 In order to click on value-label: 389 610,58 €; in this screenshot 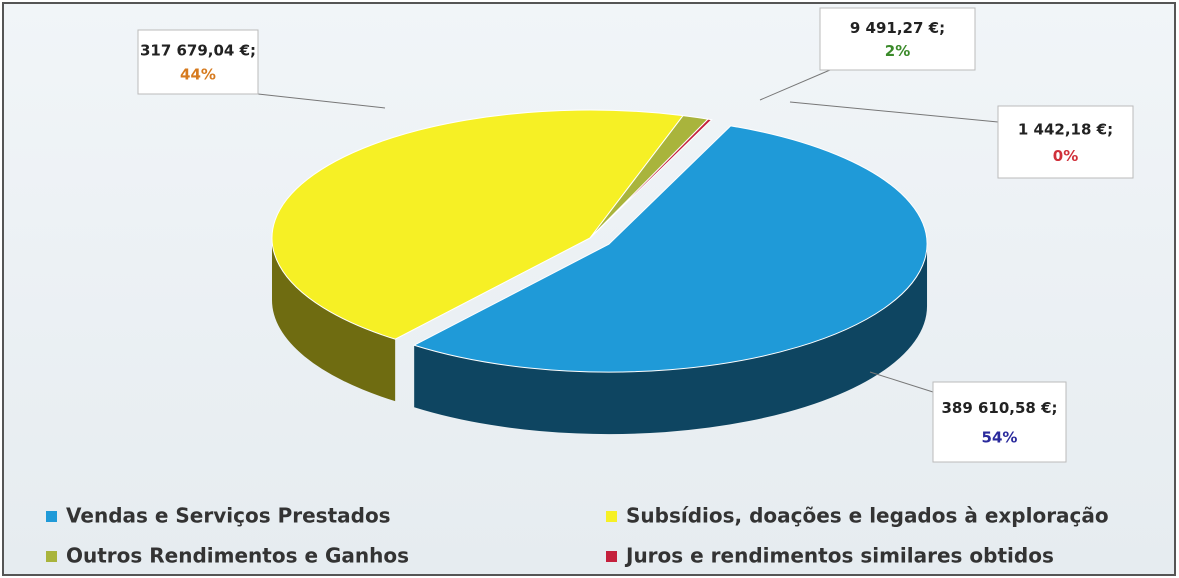, I will do `click(999, 408)`.